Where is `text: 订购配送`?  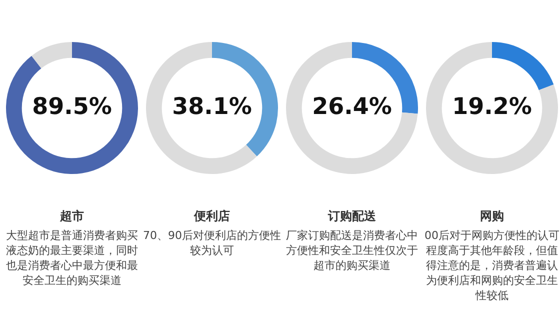 text: 订购配送 is located at coordinates (352, 216).